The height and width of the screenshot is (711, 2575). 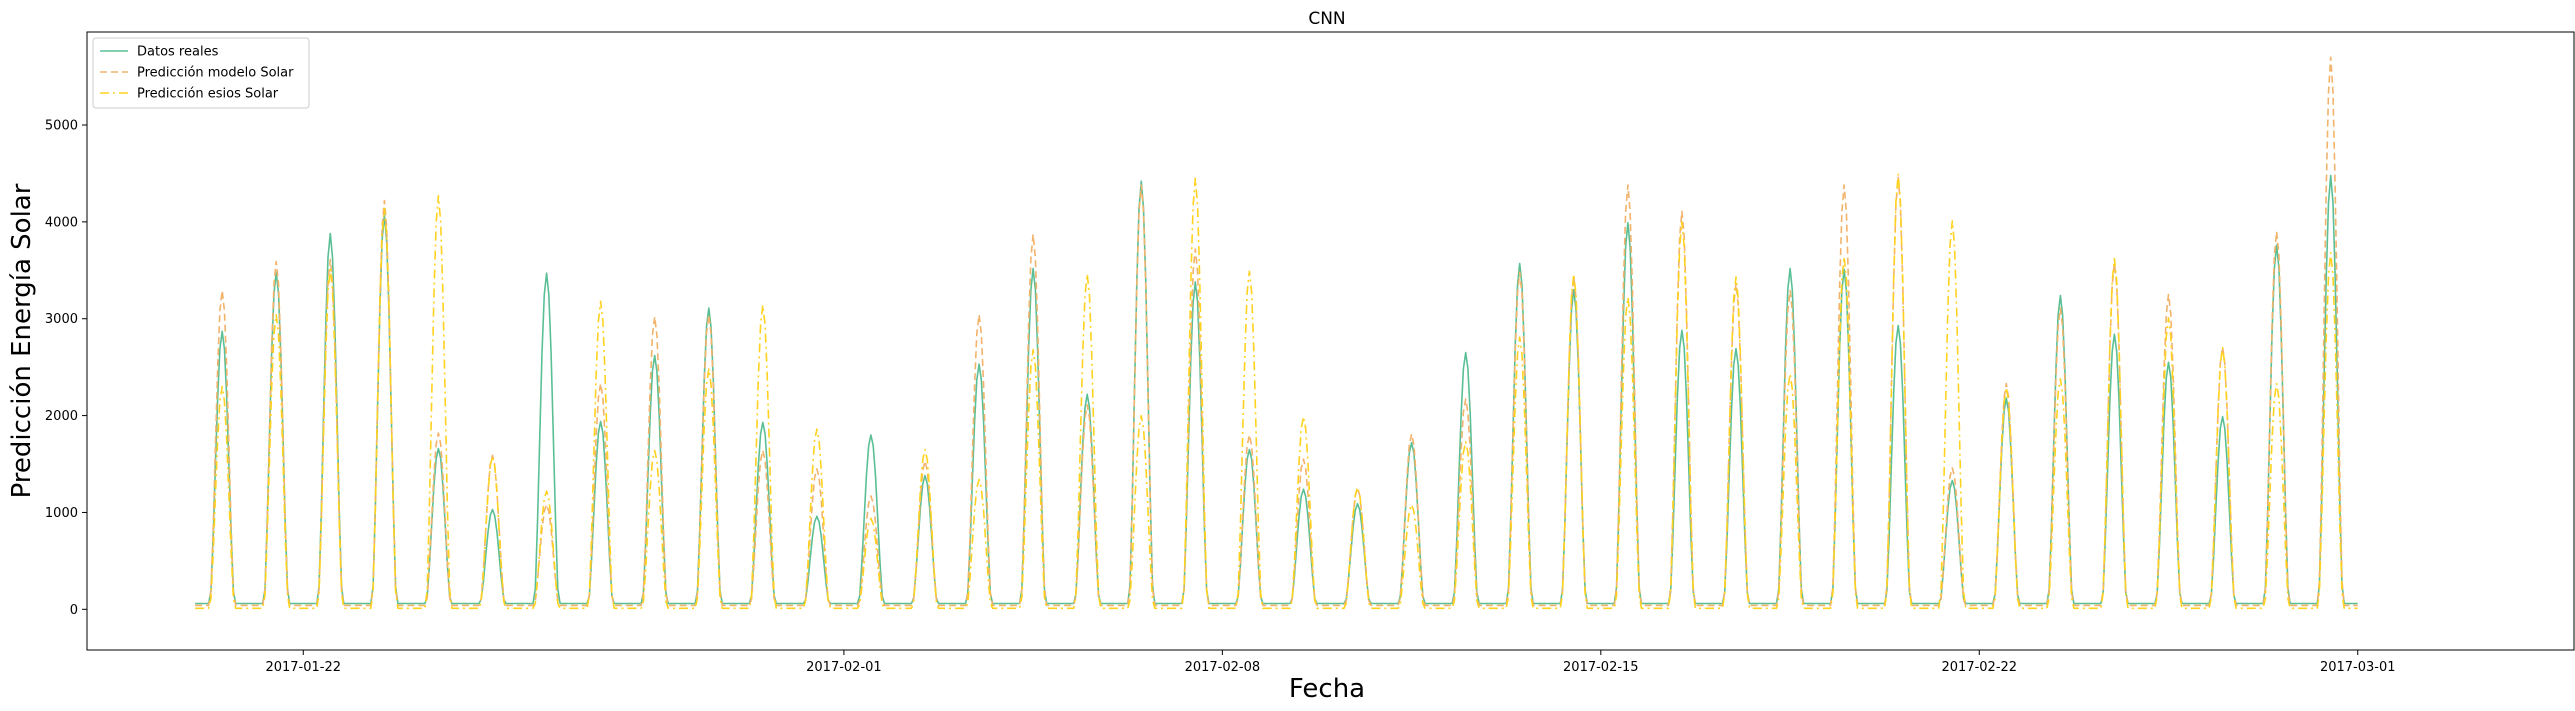 What do you see at coordinates (61, 125) in the screenshot?
I see `y-tick-label: 5000` at bounding box center [61, 125].